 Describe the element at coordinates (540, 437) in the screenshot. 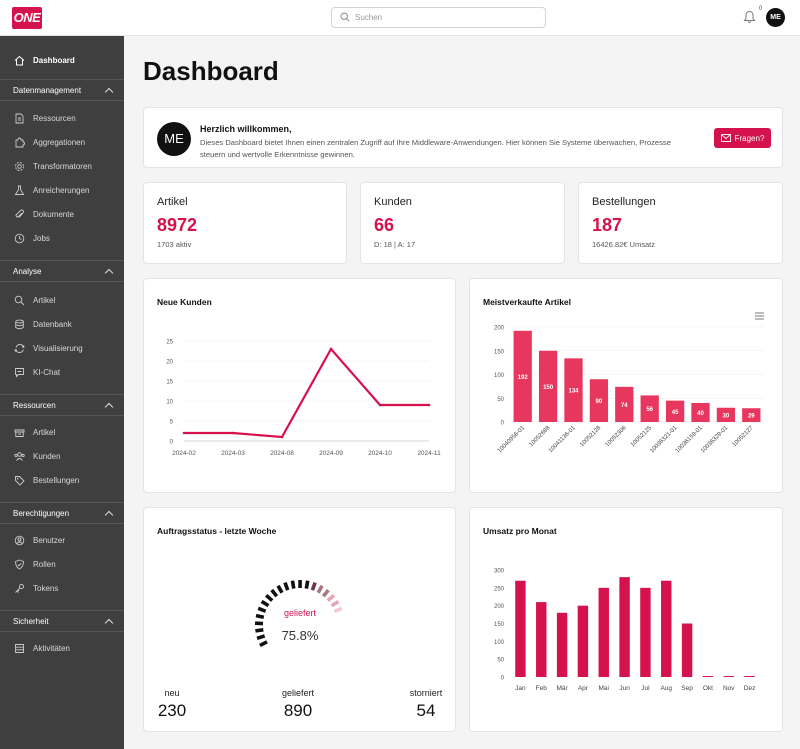

I see `x-tick-label: 10052688` at that location.